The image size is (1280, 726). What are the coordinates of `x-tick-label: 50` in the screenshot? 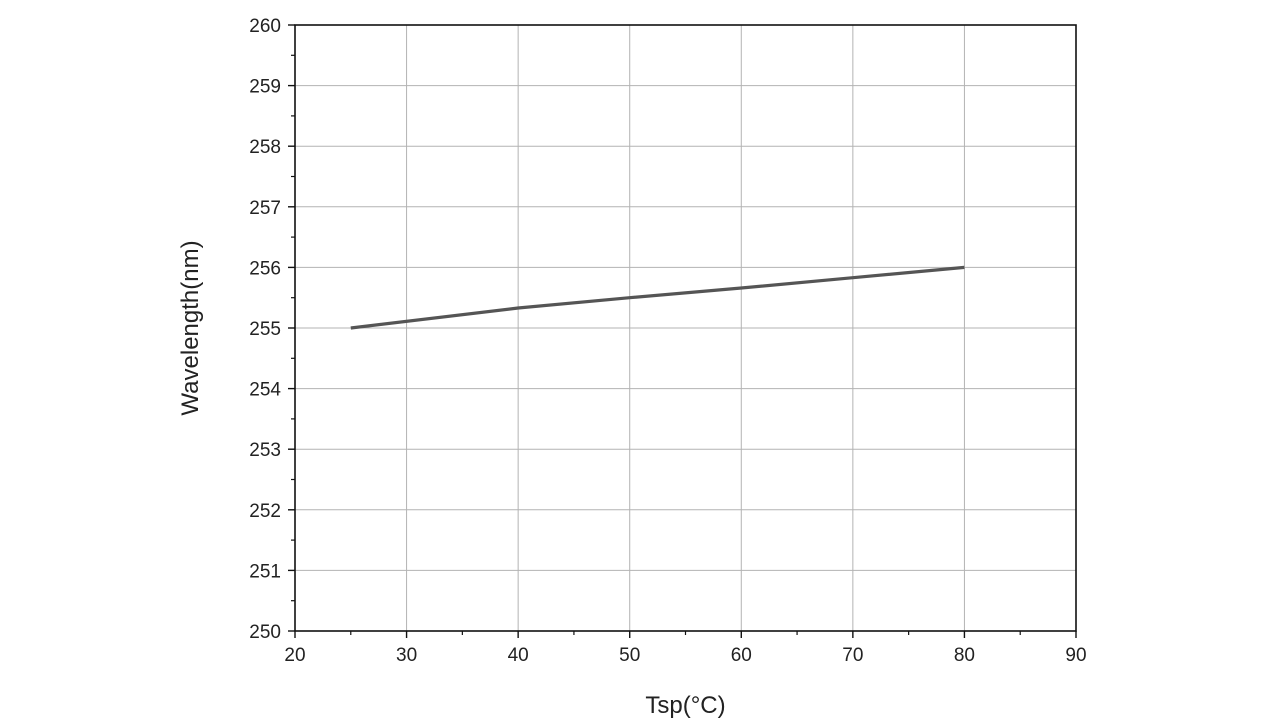 It's located at (629, 655).